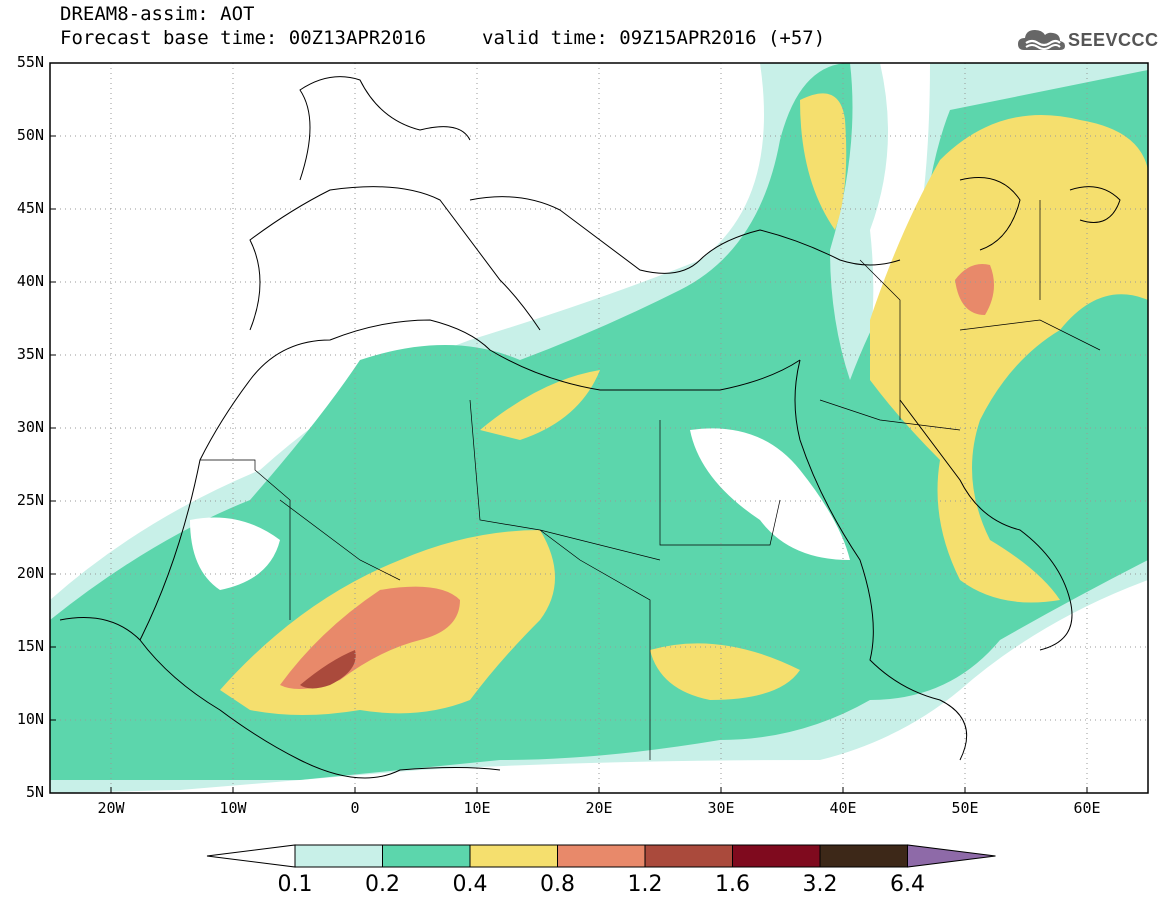 This screenshot has height=905, width=1165. I want to click on cloud-icon, so click(1041, 40).